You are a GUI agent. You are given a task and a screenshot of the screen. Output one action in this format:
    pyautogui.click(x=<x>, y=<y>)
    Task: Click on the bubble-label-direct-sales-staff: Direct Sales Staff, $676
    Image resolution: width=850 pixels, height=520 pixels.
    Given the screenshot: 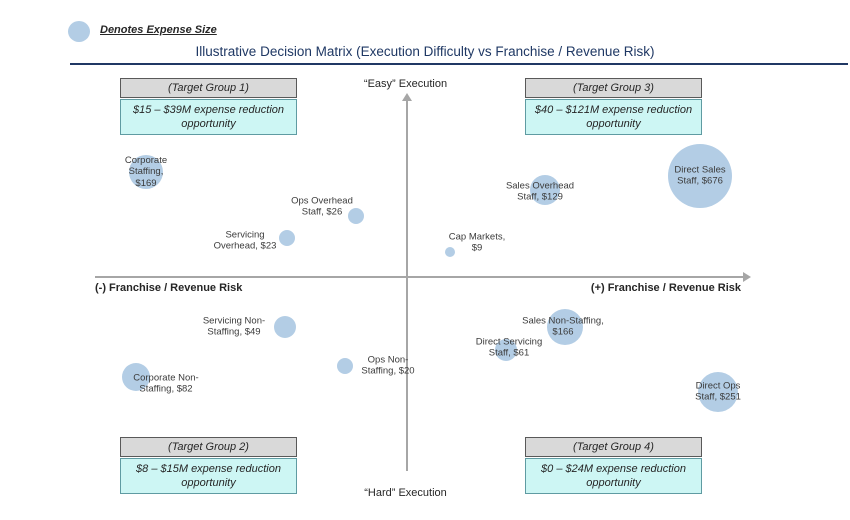 What is the action you would take?
    pyautogui.click(x=700, y=175)
    